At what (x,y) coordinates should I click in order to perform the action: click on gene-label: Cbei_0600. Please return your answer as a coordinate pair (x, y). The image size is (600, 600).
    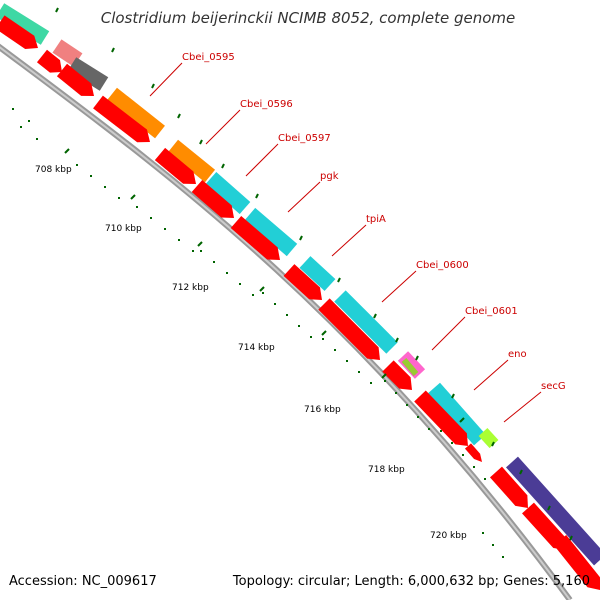
    Looking at the image, I should click on (442, 265).